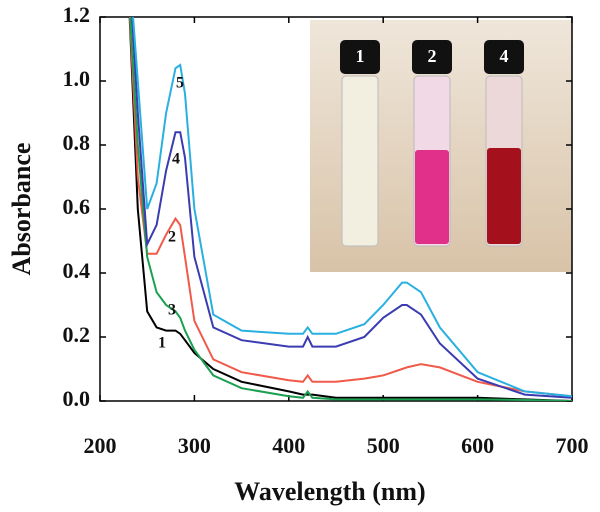  What do you see at coordinates (172, 310) in the screenshot?
I see `series-label: 3` at bounding box center [172, 310].